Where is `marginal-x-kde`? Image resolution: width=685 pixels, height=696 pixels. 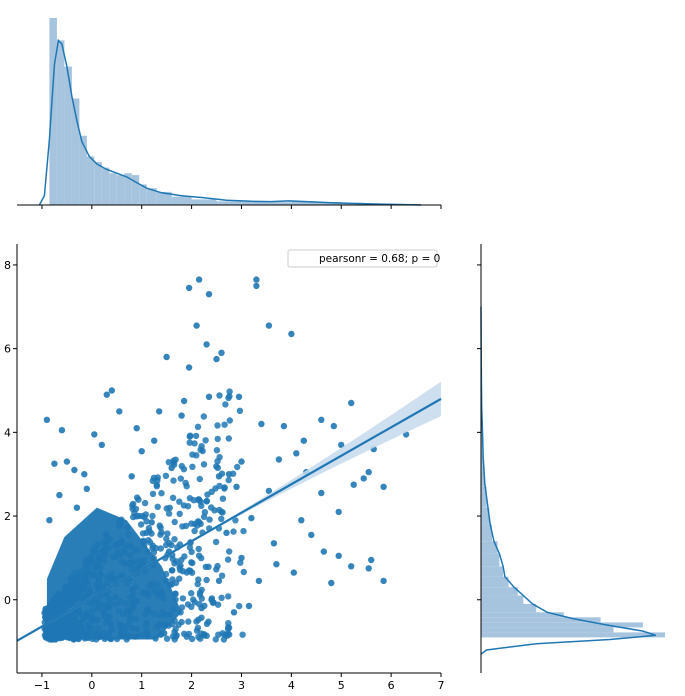 marginal-x-kde is located at coordinates (230, 122).